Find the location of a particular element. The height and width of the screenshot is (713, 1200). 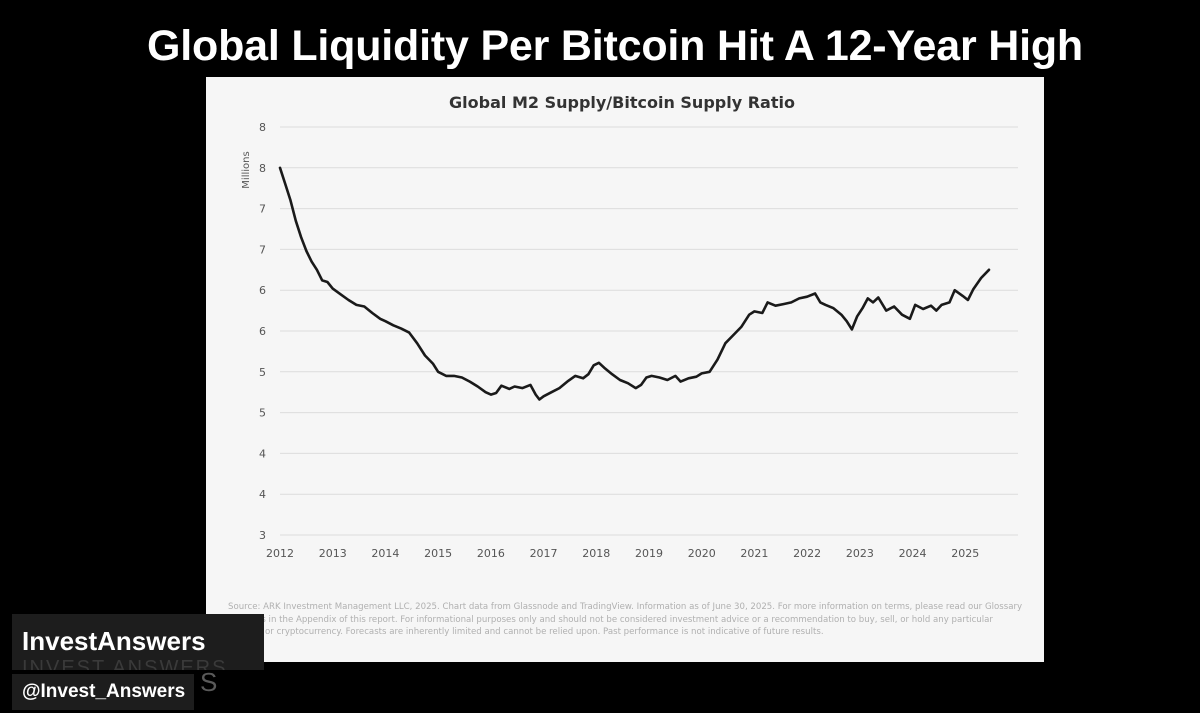

x-tick-label: 2024 is located at coordinates (913, 553).